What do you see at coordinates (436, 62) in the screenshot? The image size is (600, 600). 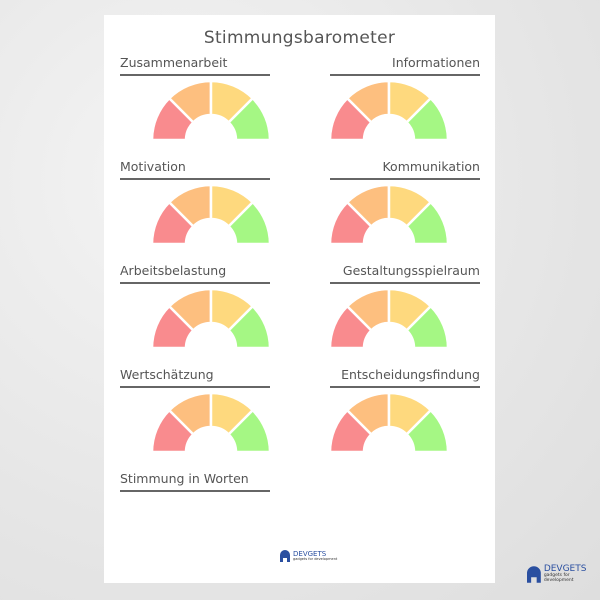 I see `section-label: Informationen` at bounding box center [436, 62].